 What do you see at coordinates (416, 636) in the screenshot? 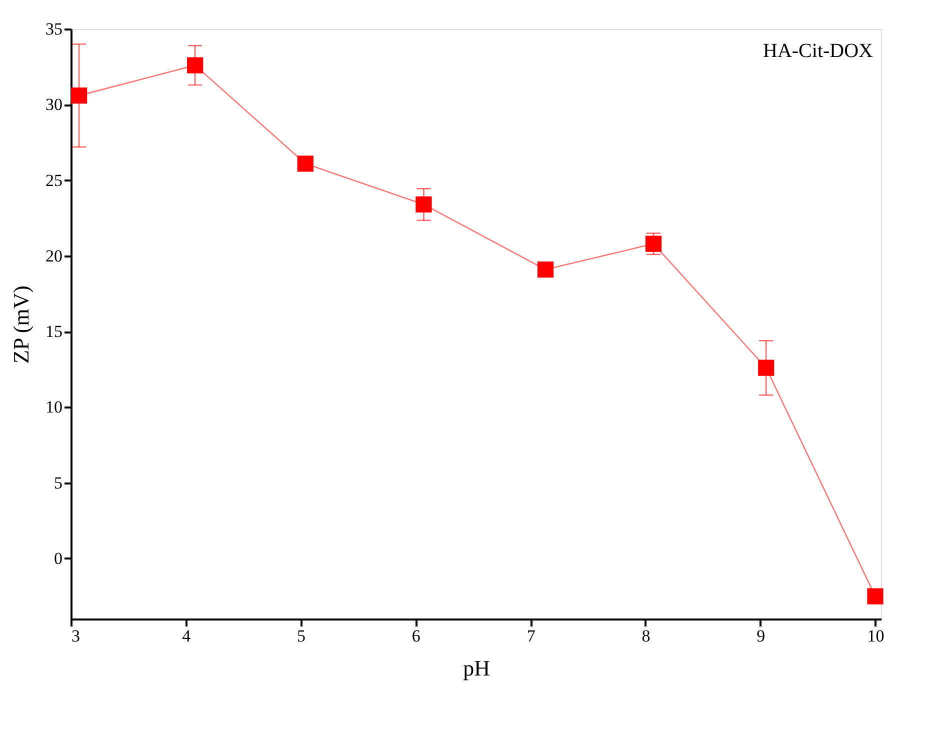
I see `x-tick-label: 6` at bounding box center [416, 636].